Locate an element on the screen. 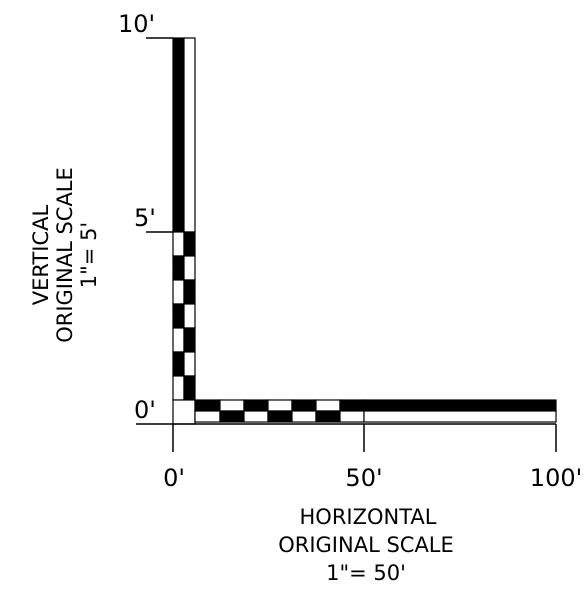  horizontal-tick-label-0: 0' is located at coordinates (174, 478).